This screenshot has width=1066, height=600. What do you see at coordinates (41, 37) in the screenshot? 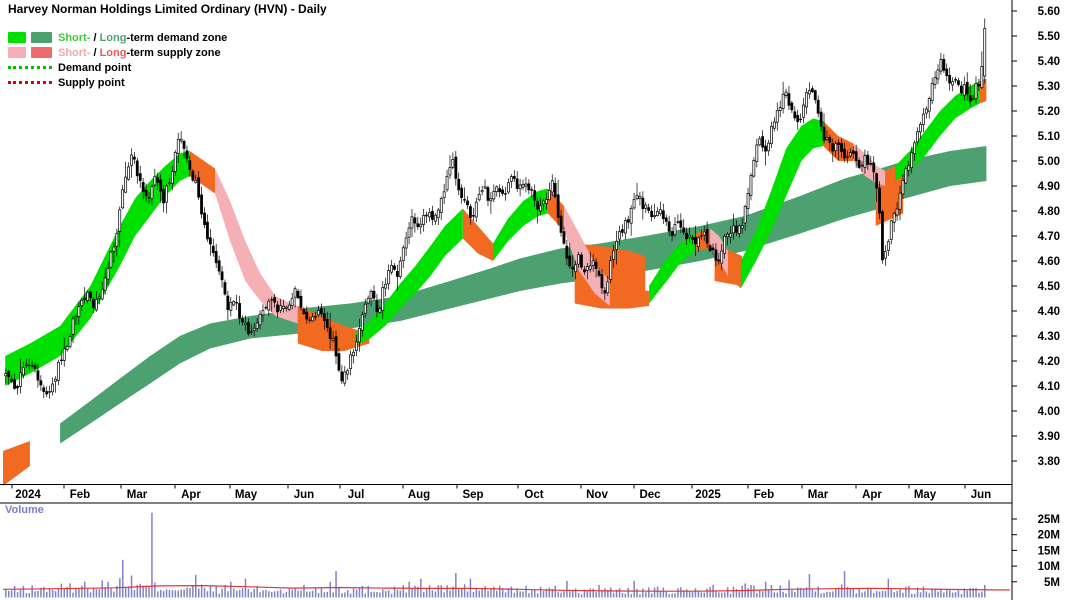
I see `long-demand-swatch` at bounding box center [41, 37].